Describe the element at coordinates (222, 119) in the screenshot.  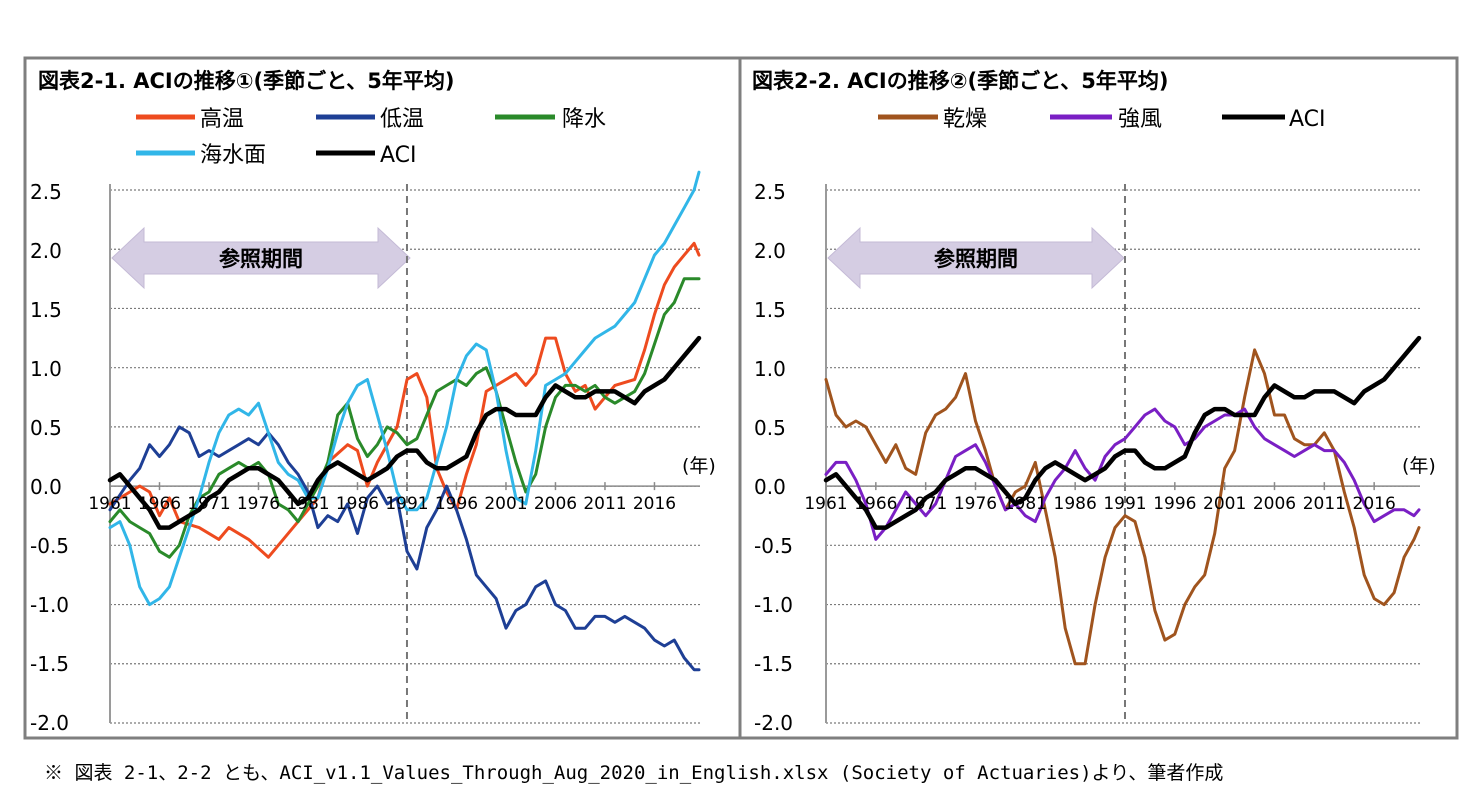
I see `legend-label: 高温` at that location.